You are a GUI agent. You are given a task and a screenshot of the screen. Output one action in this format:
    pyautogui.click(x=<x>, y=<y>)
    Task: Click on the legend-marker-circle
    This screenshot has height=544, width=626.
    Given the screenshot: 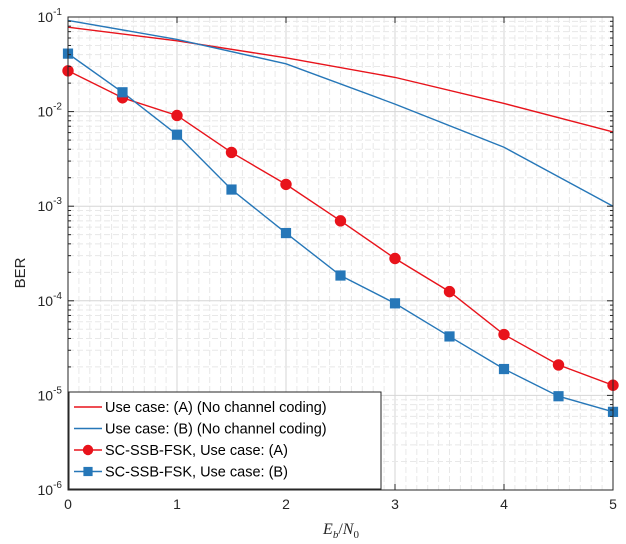 What is the action you would take?
    pyautogui.click(x=88, y=450)
    